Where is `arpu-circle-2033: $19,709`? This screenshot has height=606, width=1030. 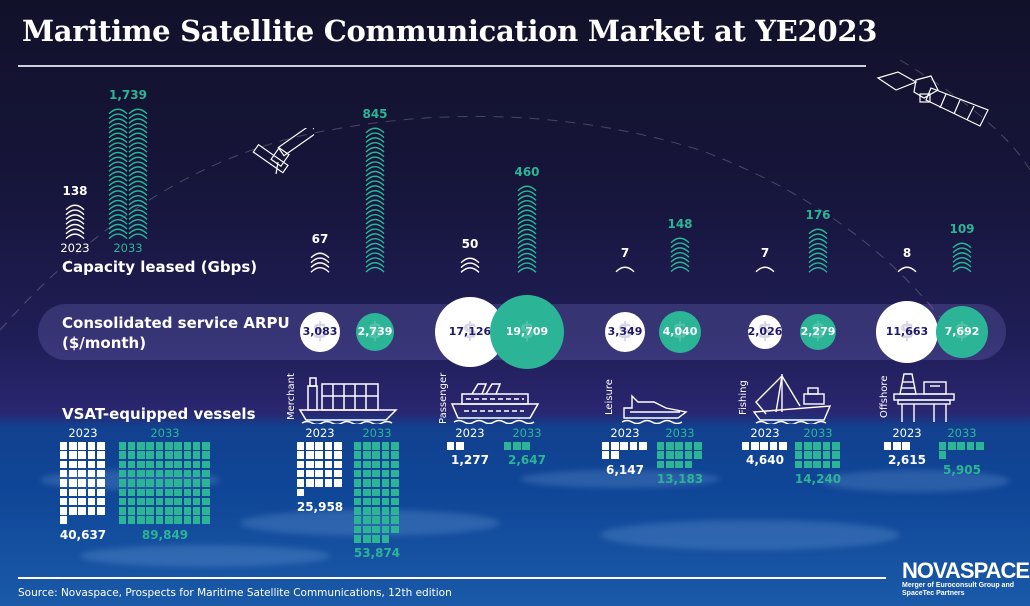
arpu-circle-2033: $19,709 is located at coordinates (527, 332).